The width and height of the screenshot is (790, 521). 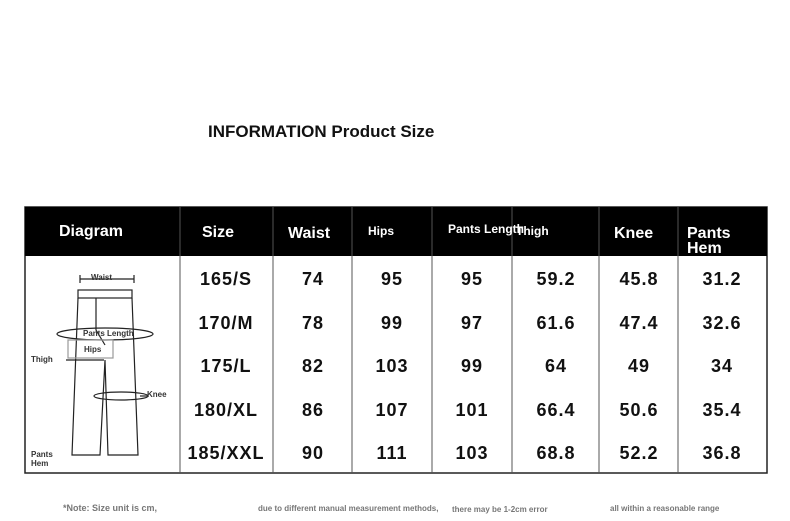 What do you see at coordinates (634, 233) in the screenshot?
I see `header-cell: Knee` at bounding box center [634, 233].